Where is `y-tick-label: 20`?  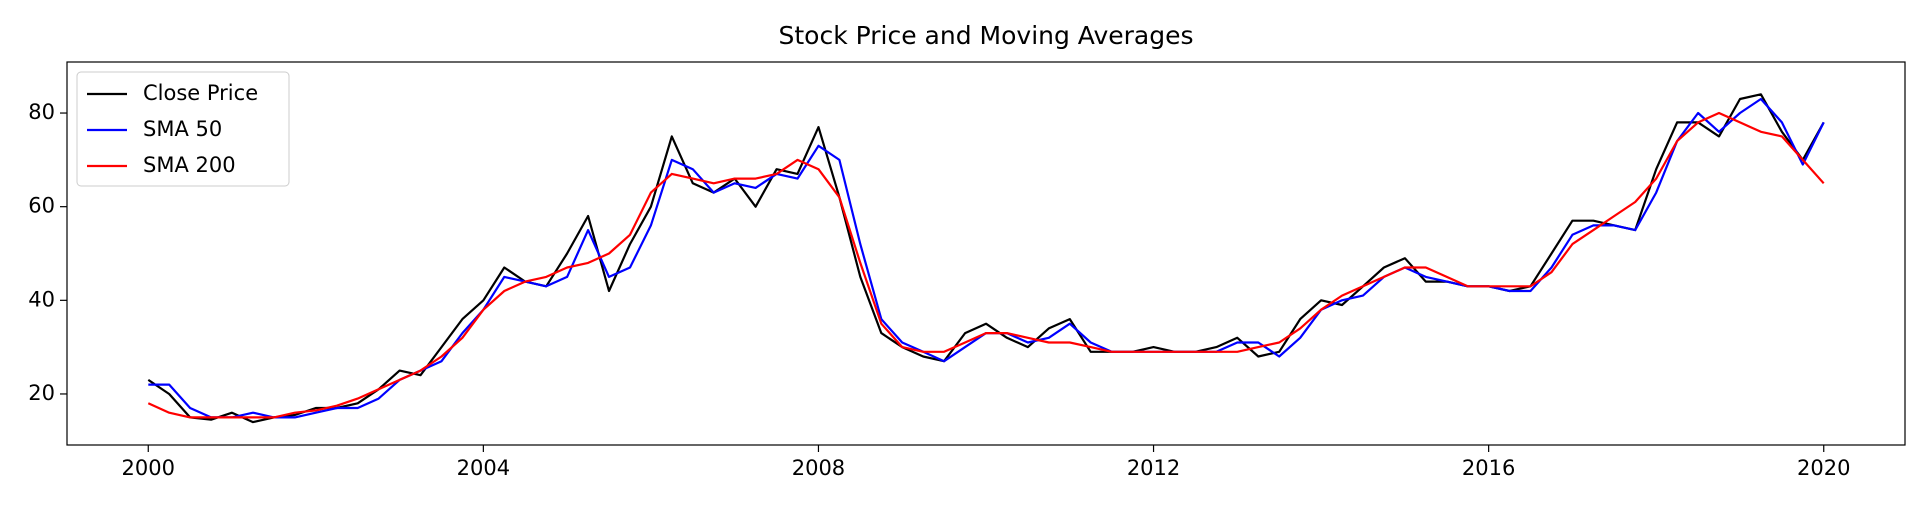 y-tick-label: 20 is located at coordinates (41, 393).